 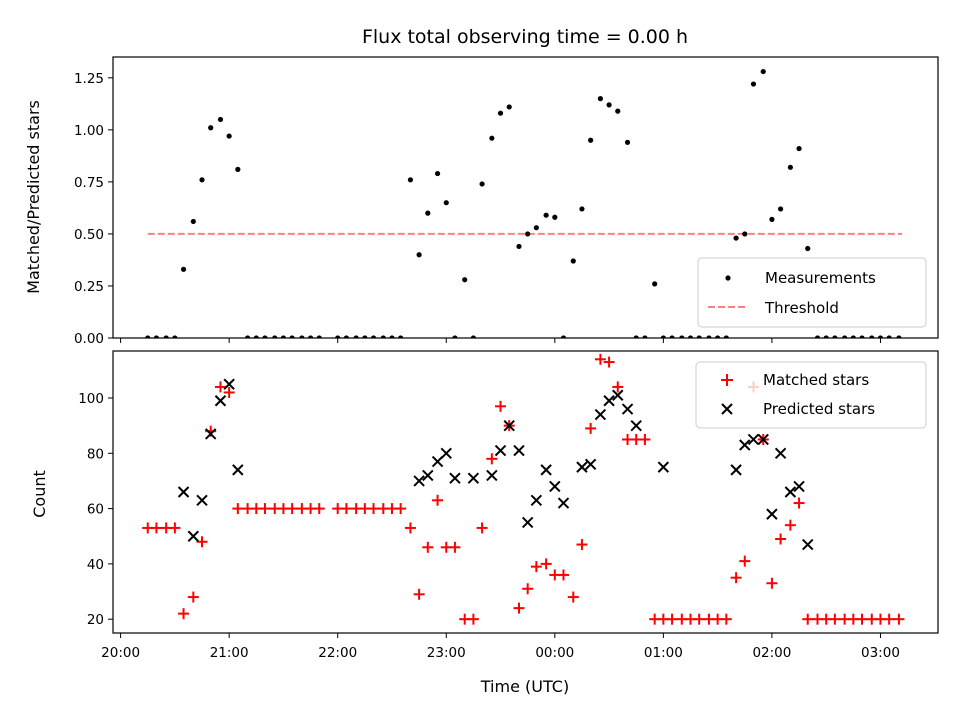 I want to click on legend-matched-label: Matched stars, so click(x=816, y=380).